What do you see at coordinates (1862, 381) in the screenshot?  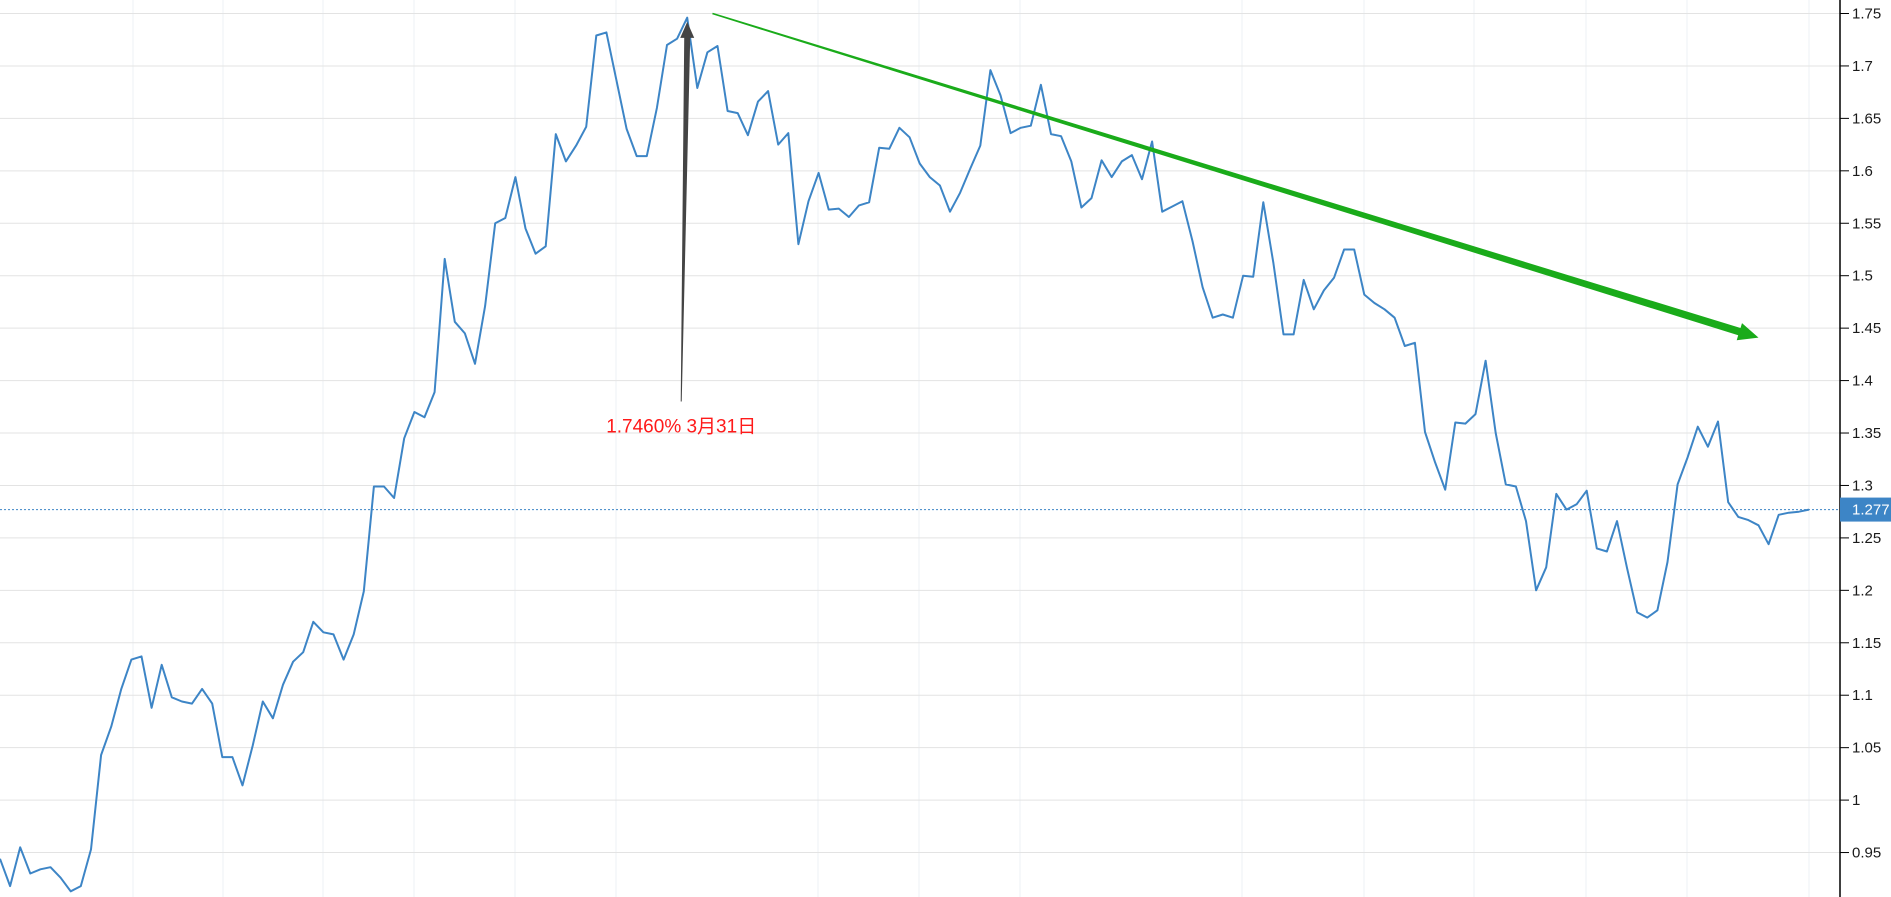 I see `y-tick-label: 1.4` at bounding box center [1862, 381].